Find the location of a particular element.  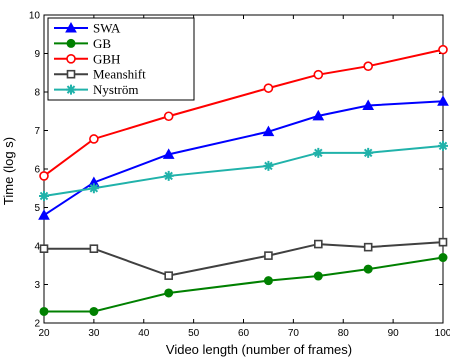

y-tick-label: 10 is located at coordinates (35, 16).